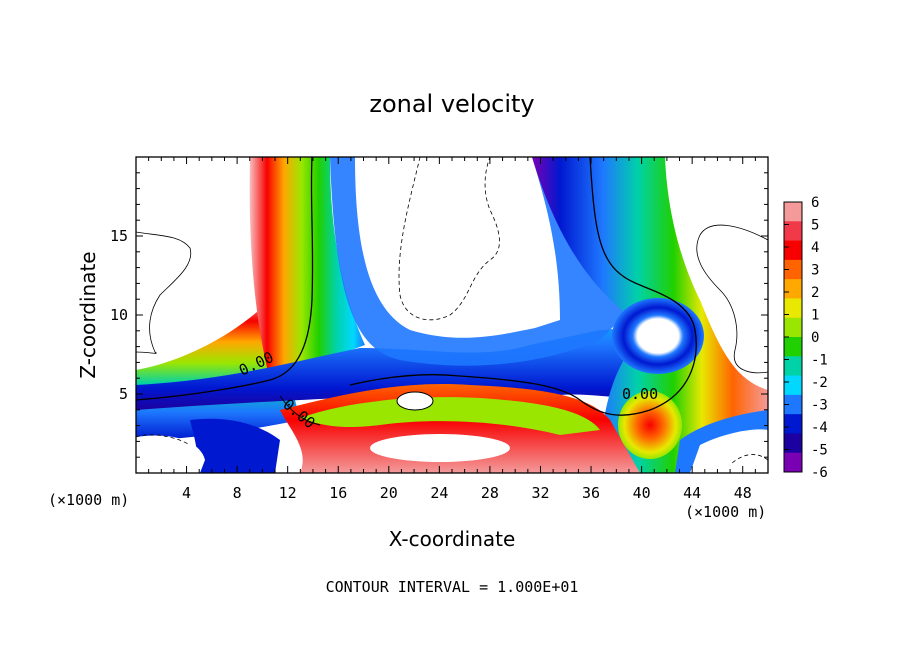  Describe the element at coordinates (450, 416) in the screenshot. I see `field-lower-green` at that location.